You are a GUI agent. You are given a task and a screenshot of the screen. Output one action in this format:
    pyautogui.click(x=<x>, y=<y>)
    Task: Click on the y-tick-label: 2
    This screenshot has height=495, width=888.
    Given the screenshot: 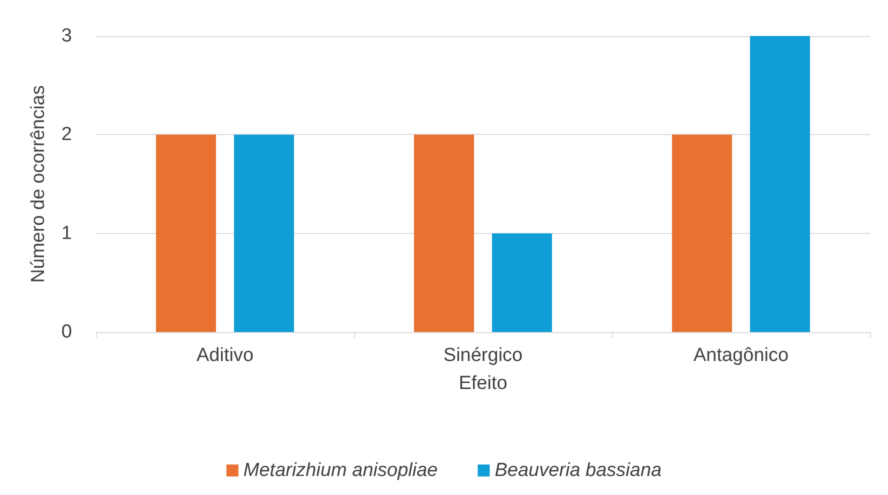 What is the action you would take?
    pyautogui.click(x=66, y=135)
    